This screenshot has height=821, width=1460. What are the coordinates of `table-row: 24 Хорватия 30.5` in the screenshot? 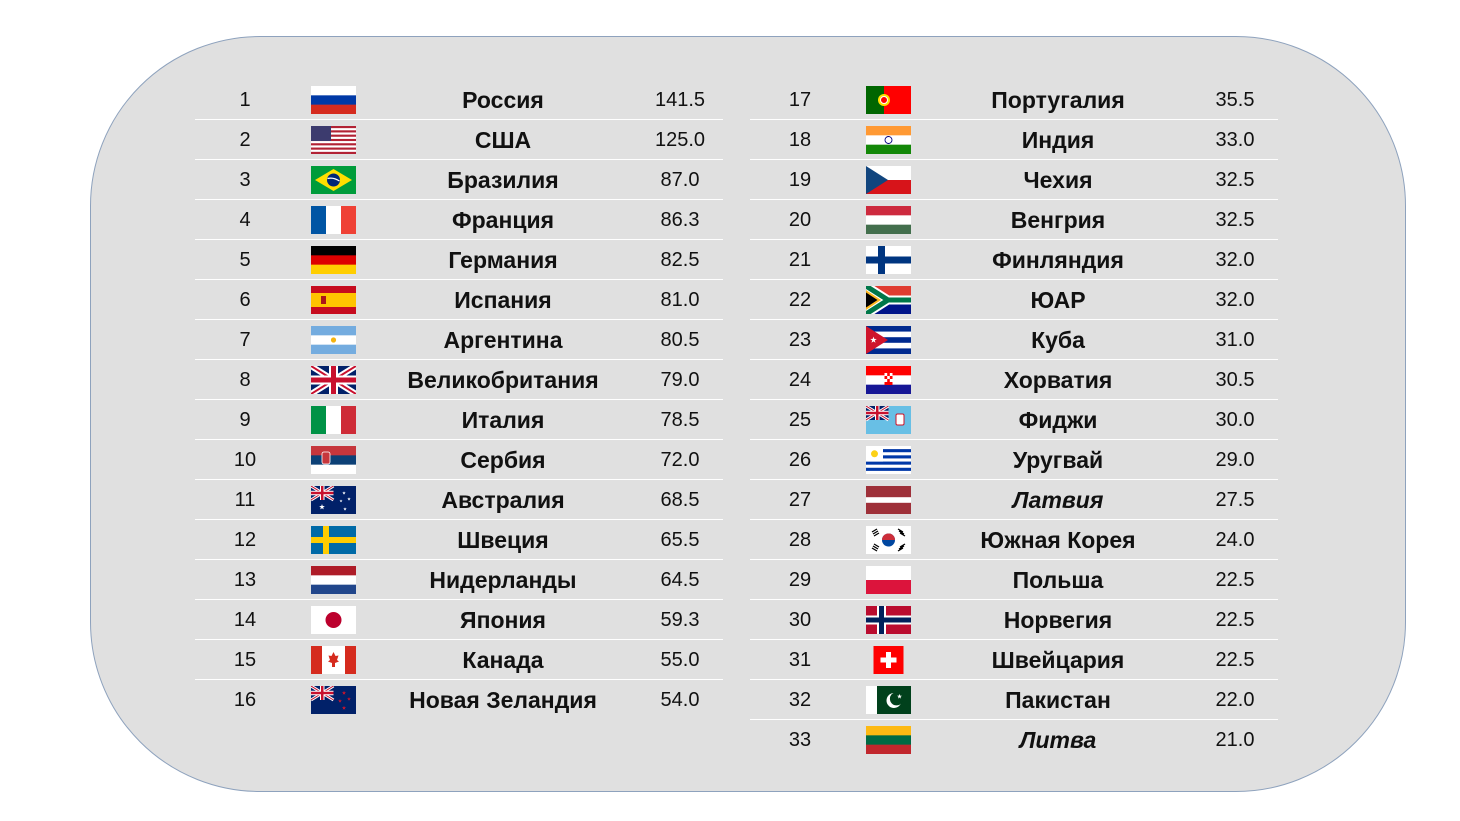 It's located at (1014, 380).